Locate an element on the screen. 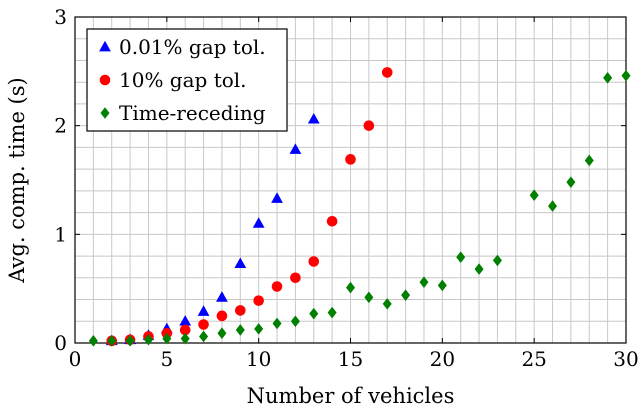  y-tick-label: 2 is located at coordinates (60, 126).